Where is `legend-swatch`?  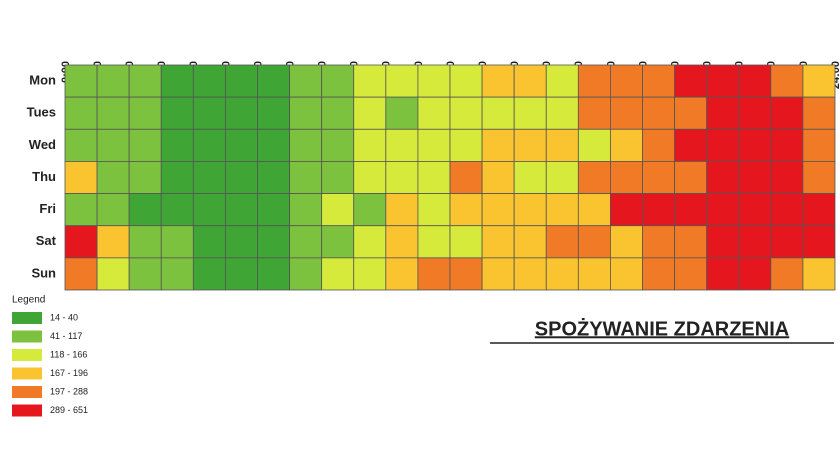
legend-swatch is located at coordinates (27, 318).